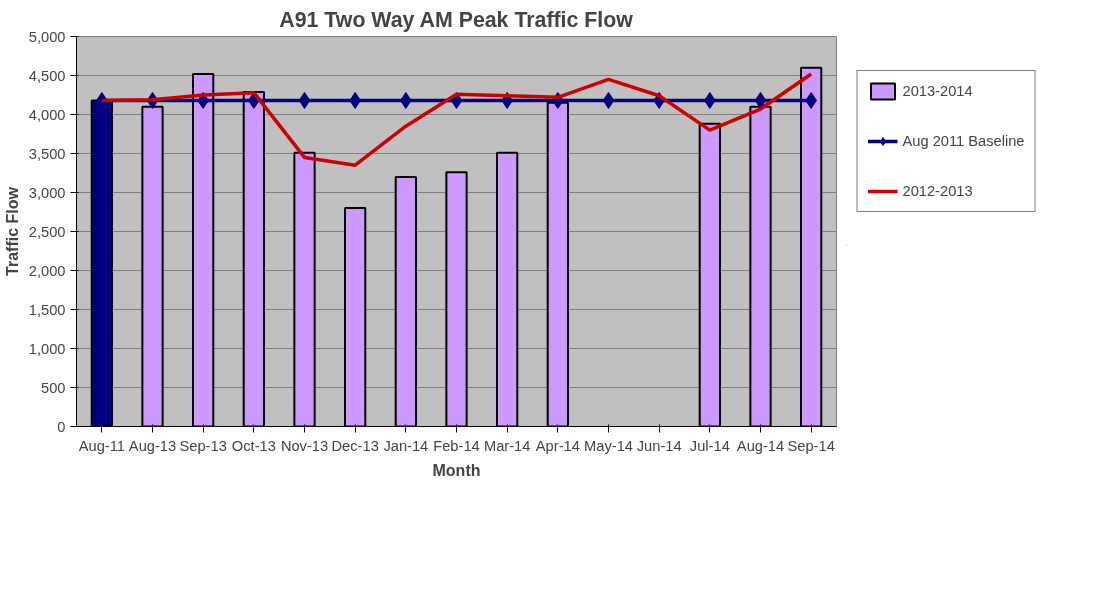 The image size is (1117, 600). I want to click on legend-label: 2013-2014, so click(937, 90).